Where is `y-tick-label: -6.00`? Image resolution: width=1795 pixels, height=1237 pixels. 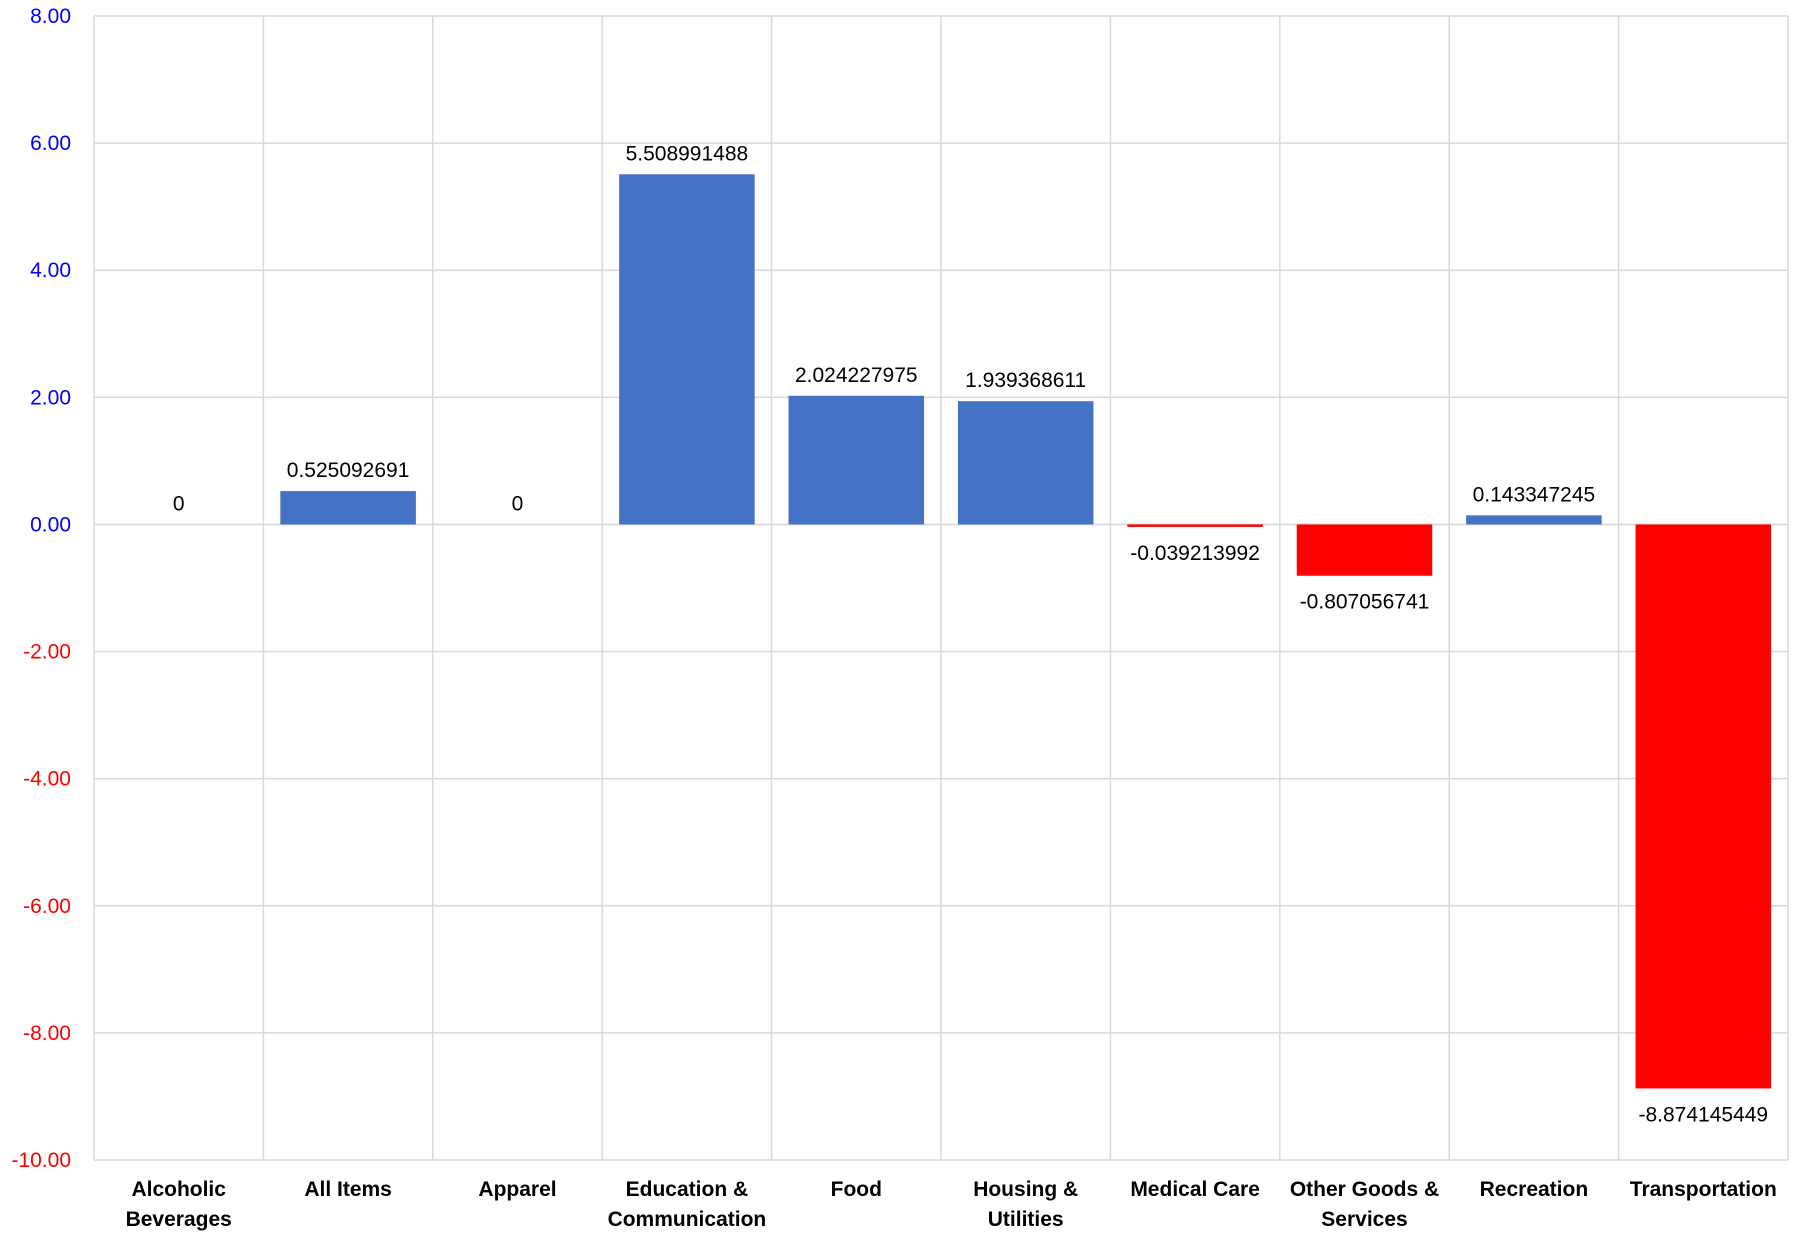 y-tick-label: -6.00 is located at coordinates (47, 906).